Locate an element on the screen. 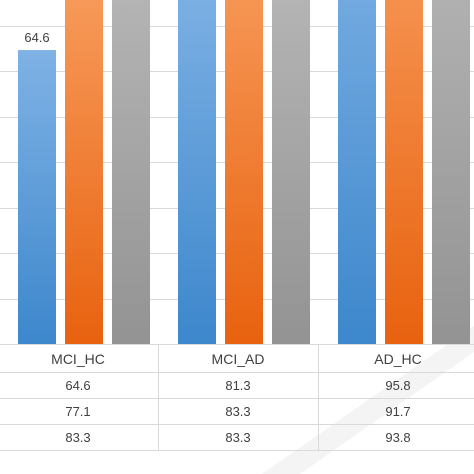  table-cell-series-1-mci-ad: 81.3 is located at coordinates (237, 385).